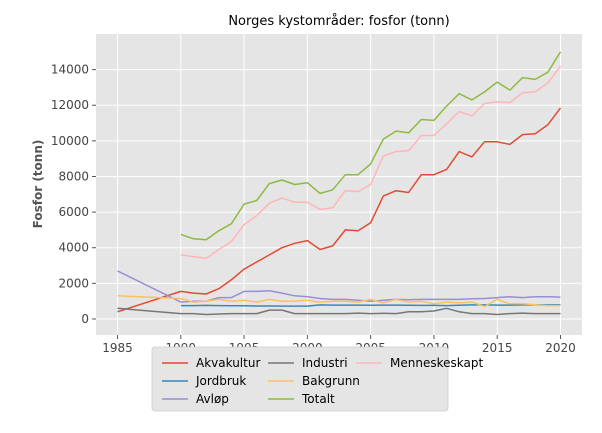 The image size is (602, 433). I want to click on series-line-jordbruk, so click(370, 305).